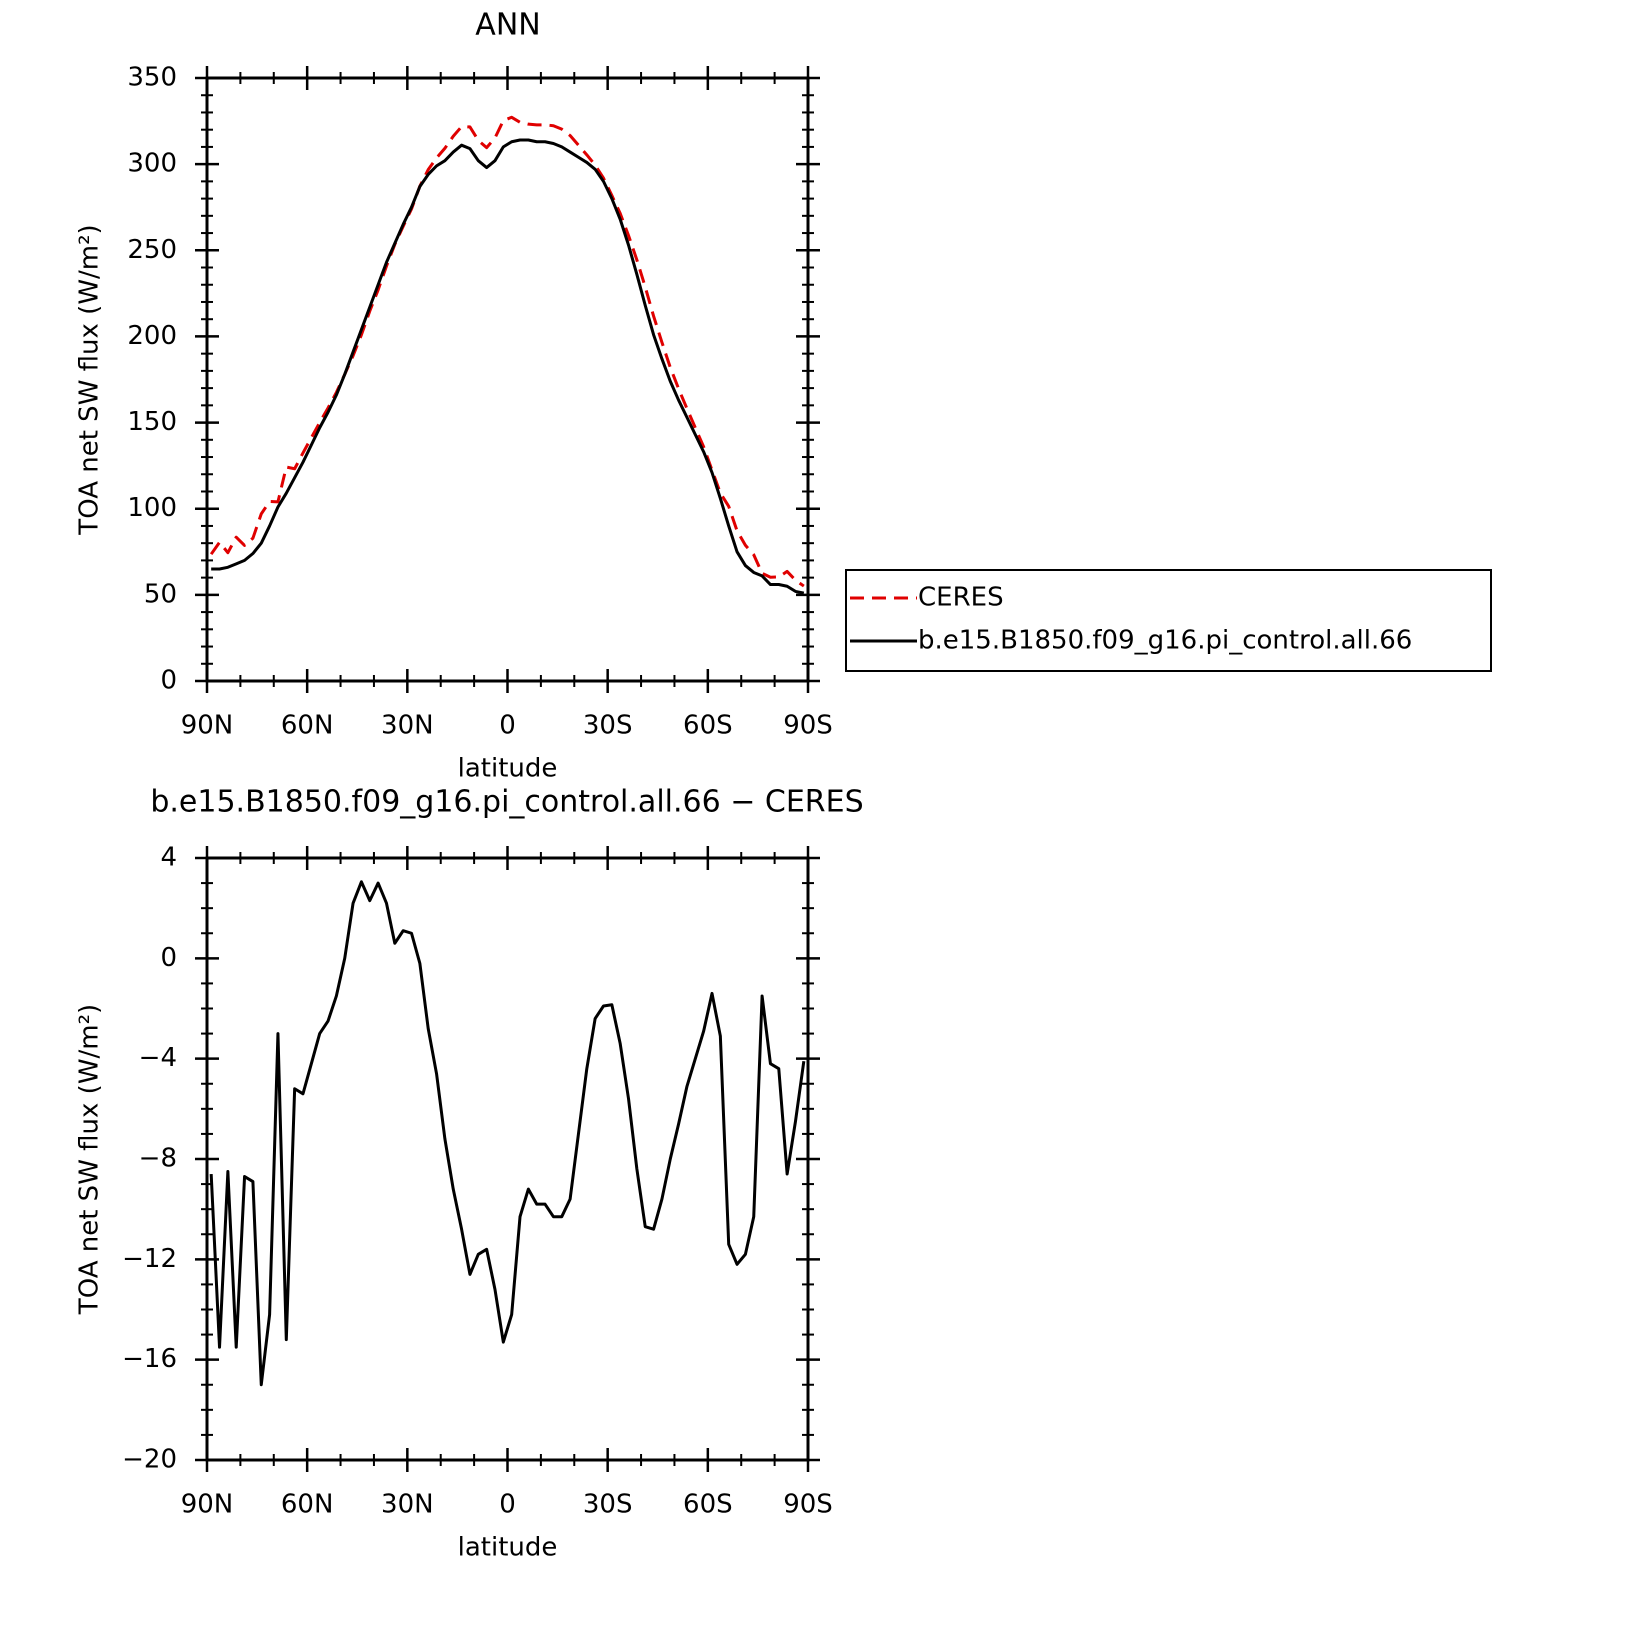 This screenshot has width=1638, height=1641. Describe the element at coordinates (152, 250) in the screenshot. I see `y-tick-label: 250` at that location.